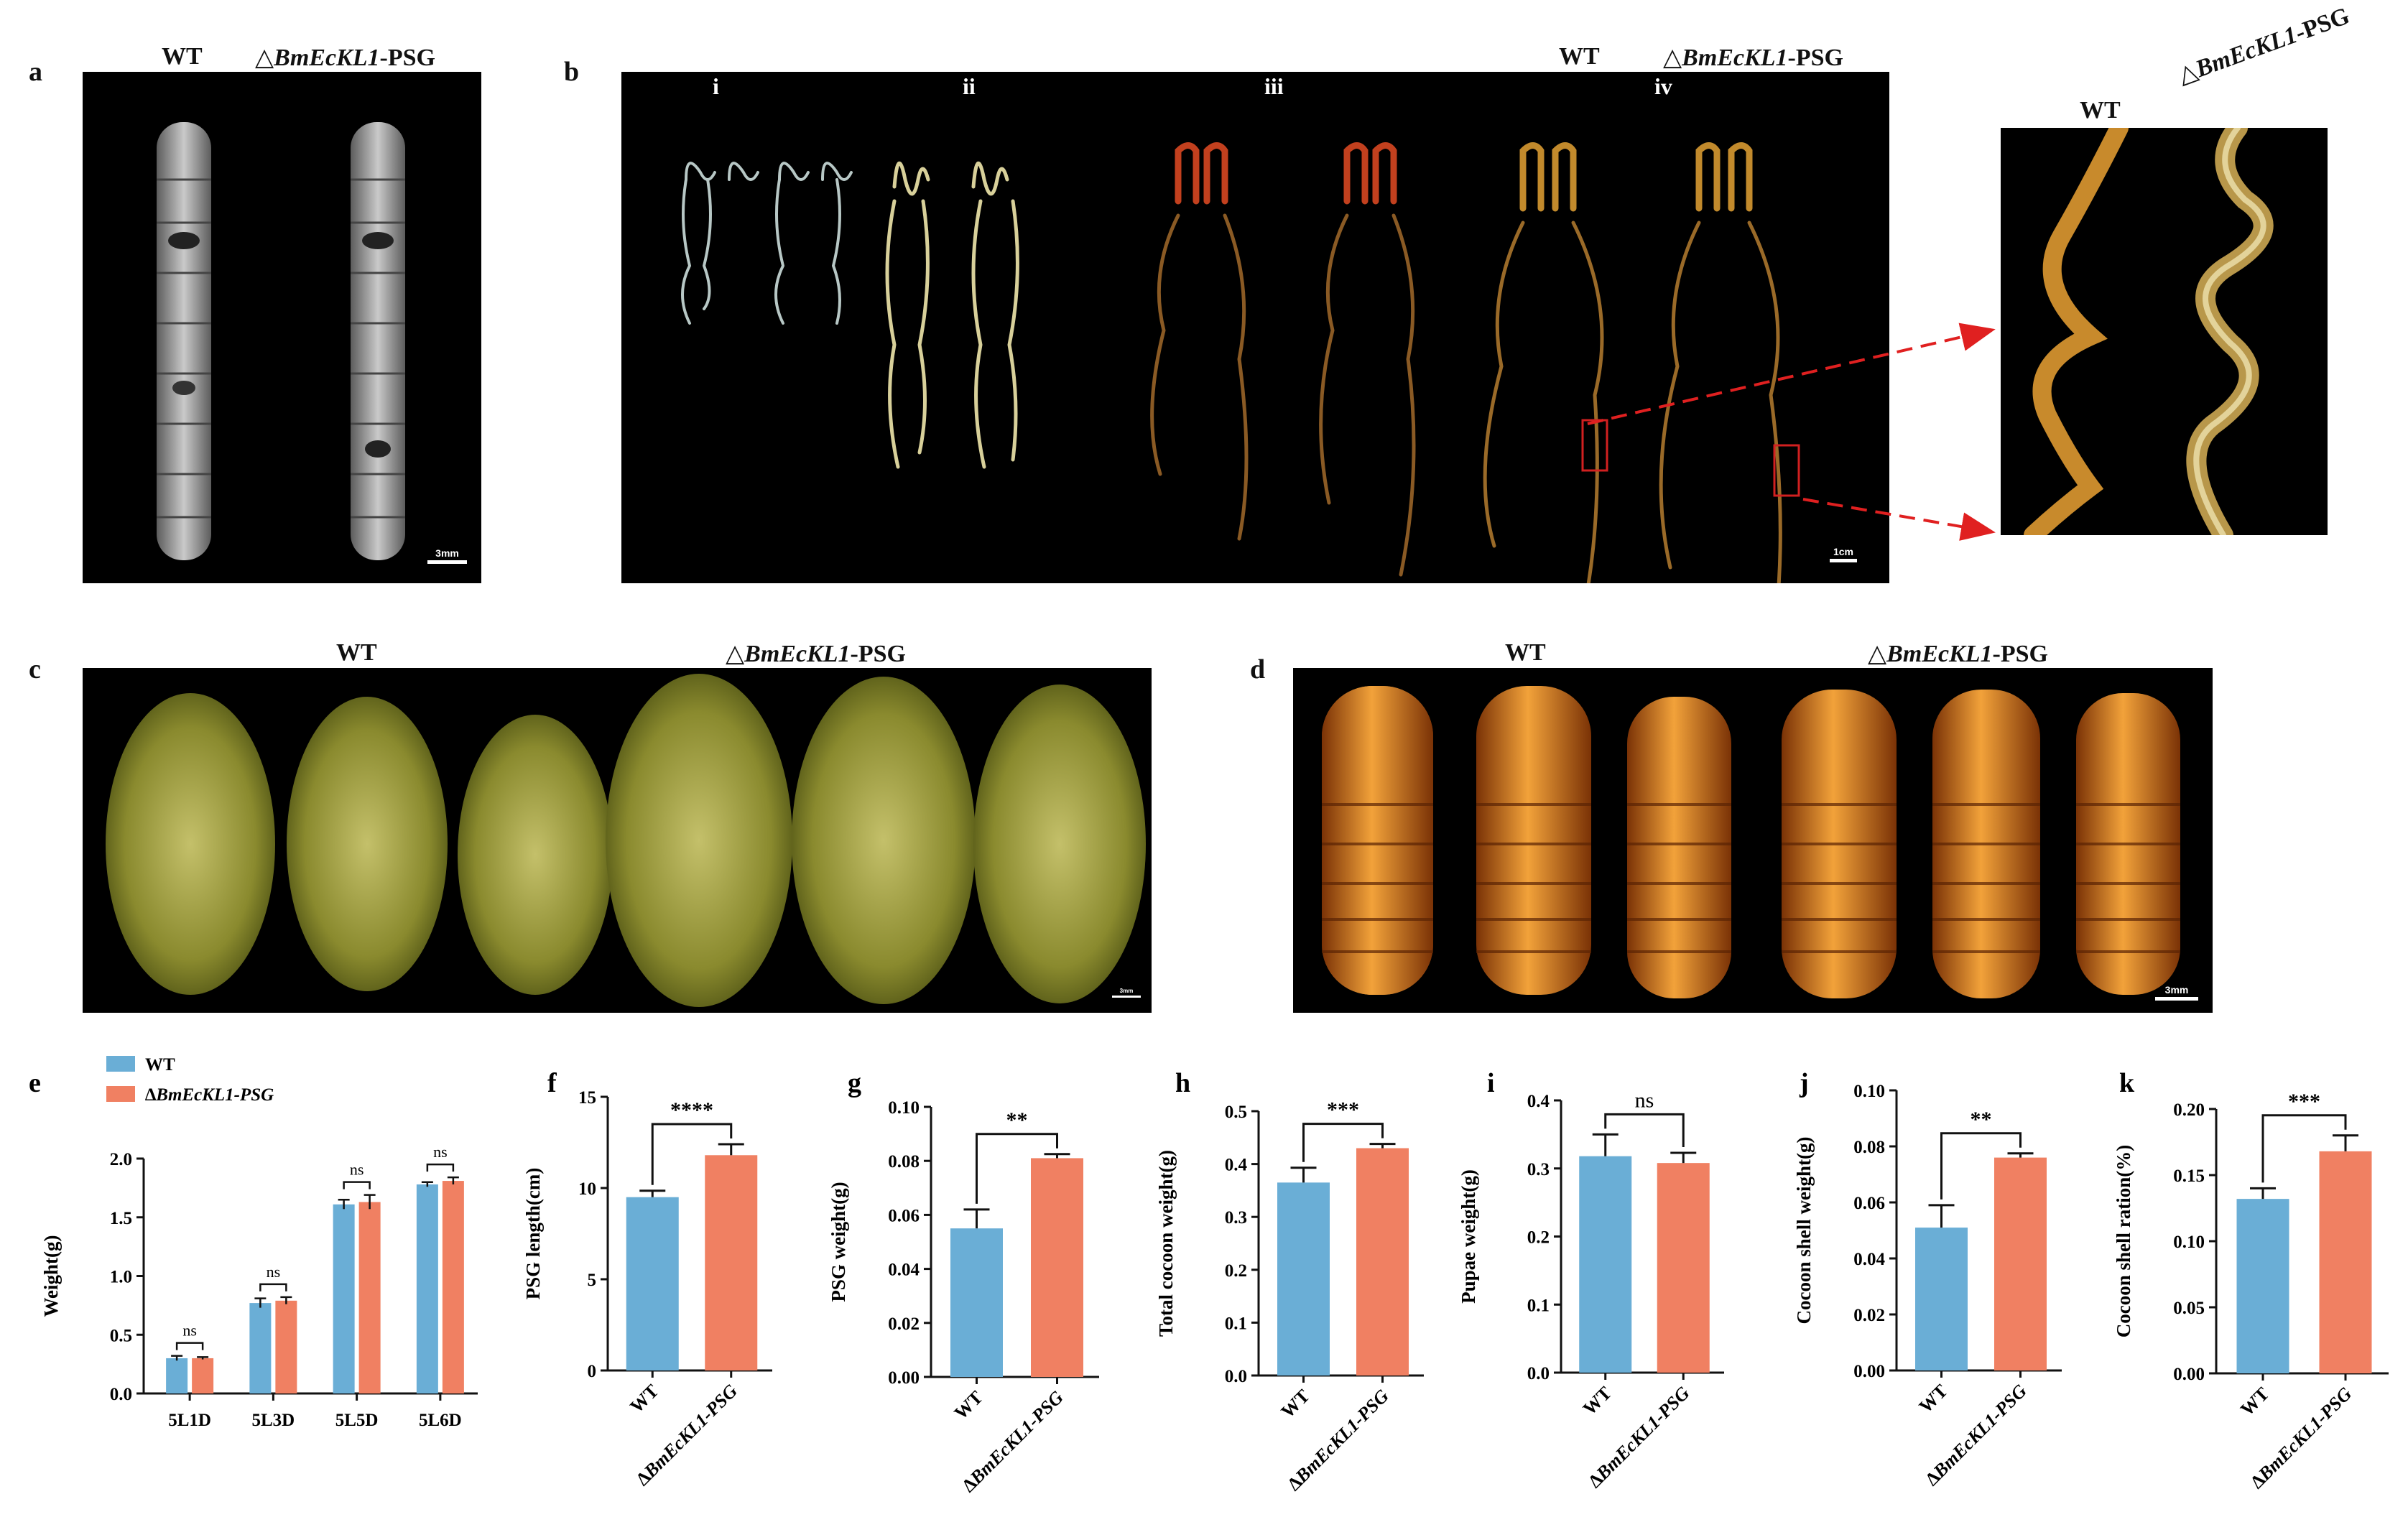 This screenshot has width=2408, height=1517. I want to click on significance-label-j: **, so click(1981, 1119).